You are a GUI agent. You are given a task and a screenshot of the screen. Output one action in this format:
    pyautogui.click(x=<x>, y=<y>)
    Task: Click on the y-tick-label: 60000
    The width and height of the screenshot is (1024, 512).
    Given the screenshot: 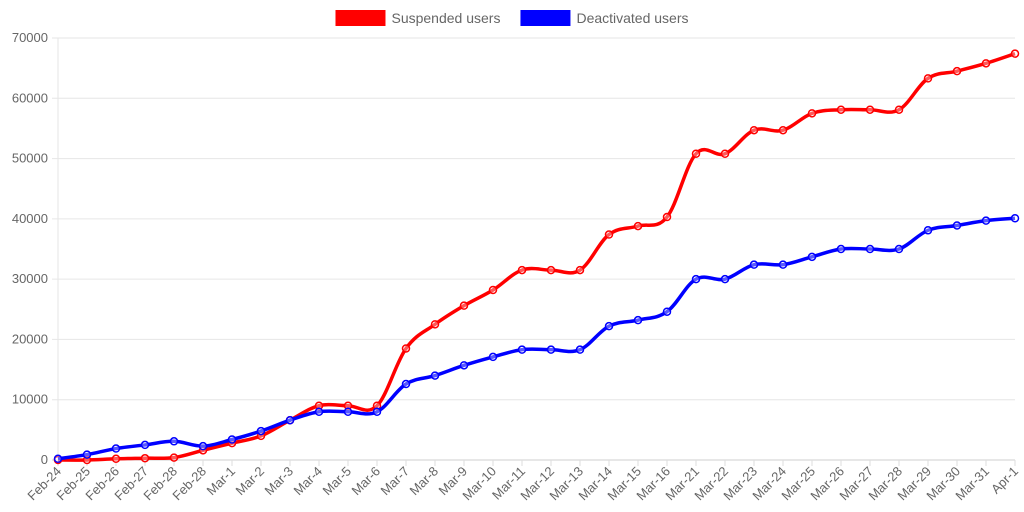 What is the action you would take?
    pyautogui.click(x=30, y=97)
    